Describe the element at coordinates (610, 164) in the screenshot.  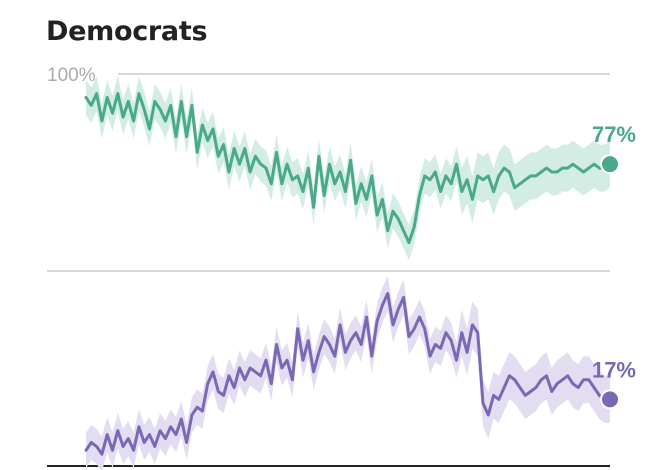
I see `end-point-approve` at that location.